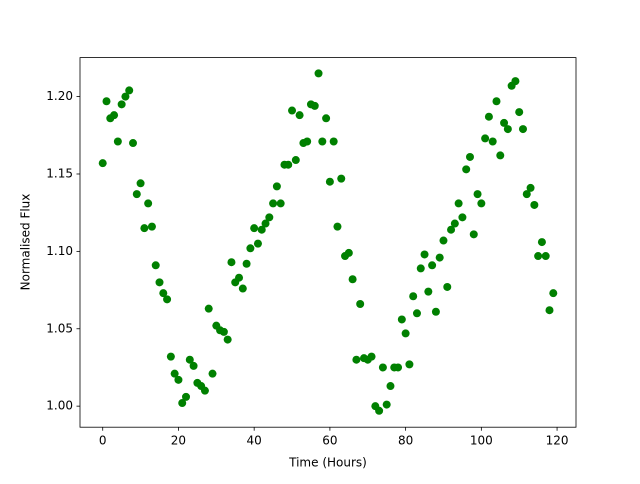 Image resolution: width=640 pixels, height=484 pixels. Describe the element at coordinates (557, 441) in the screenshot. I see `x-tick-label: 120` at that location.